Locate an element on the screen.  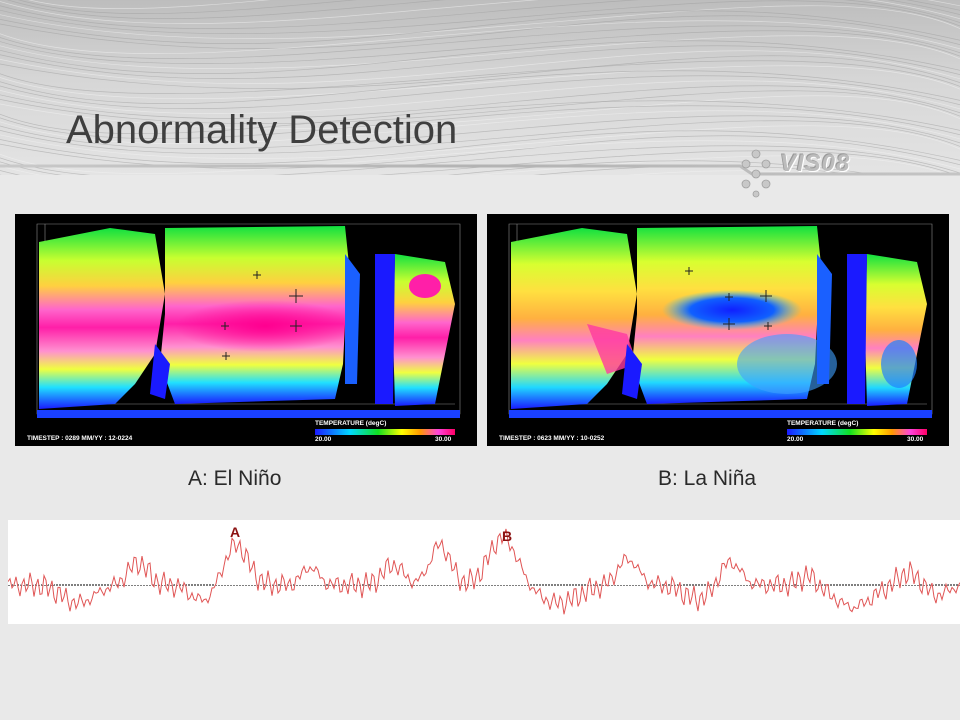
marker-b-label: B is located at coordinates (507, 536).